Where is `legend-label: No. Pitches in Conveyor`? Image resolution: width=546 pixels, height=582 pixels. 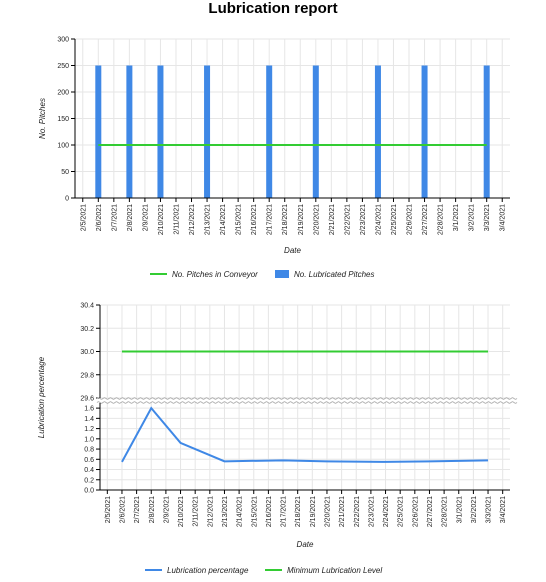
legend-label: No. Pitches in Conveyor is located at coordinates (215, 274).